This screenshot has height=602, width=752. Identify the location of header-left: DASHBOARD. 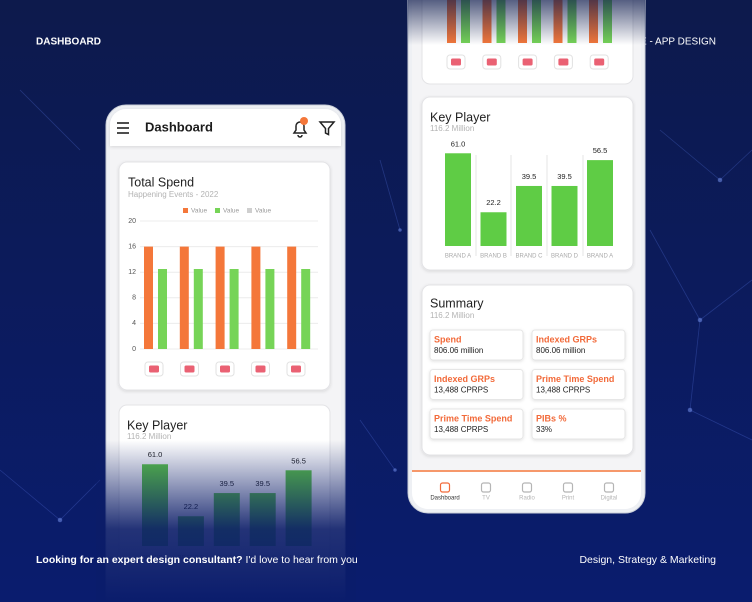
(68, 42).